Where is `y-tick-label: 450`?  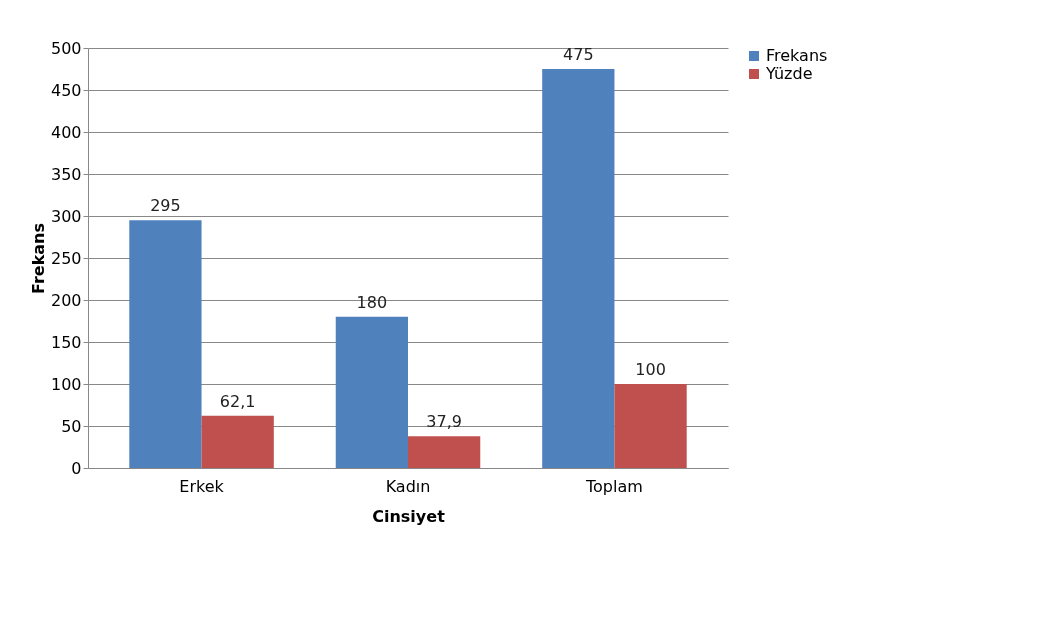 y-tick-label: 450 is located at coordinates (66, 90).